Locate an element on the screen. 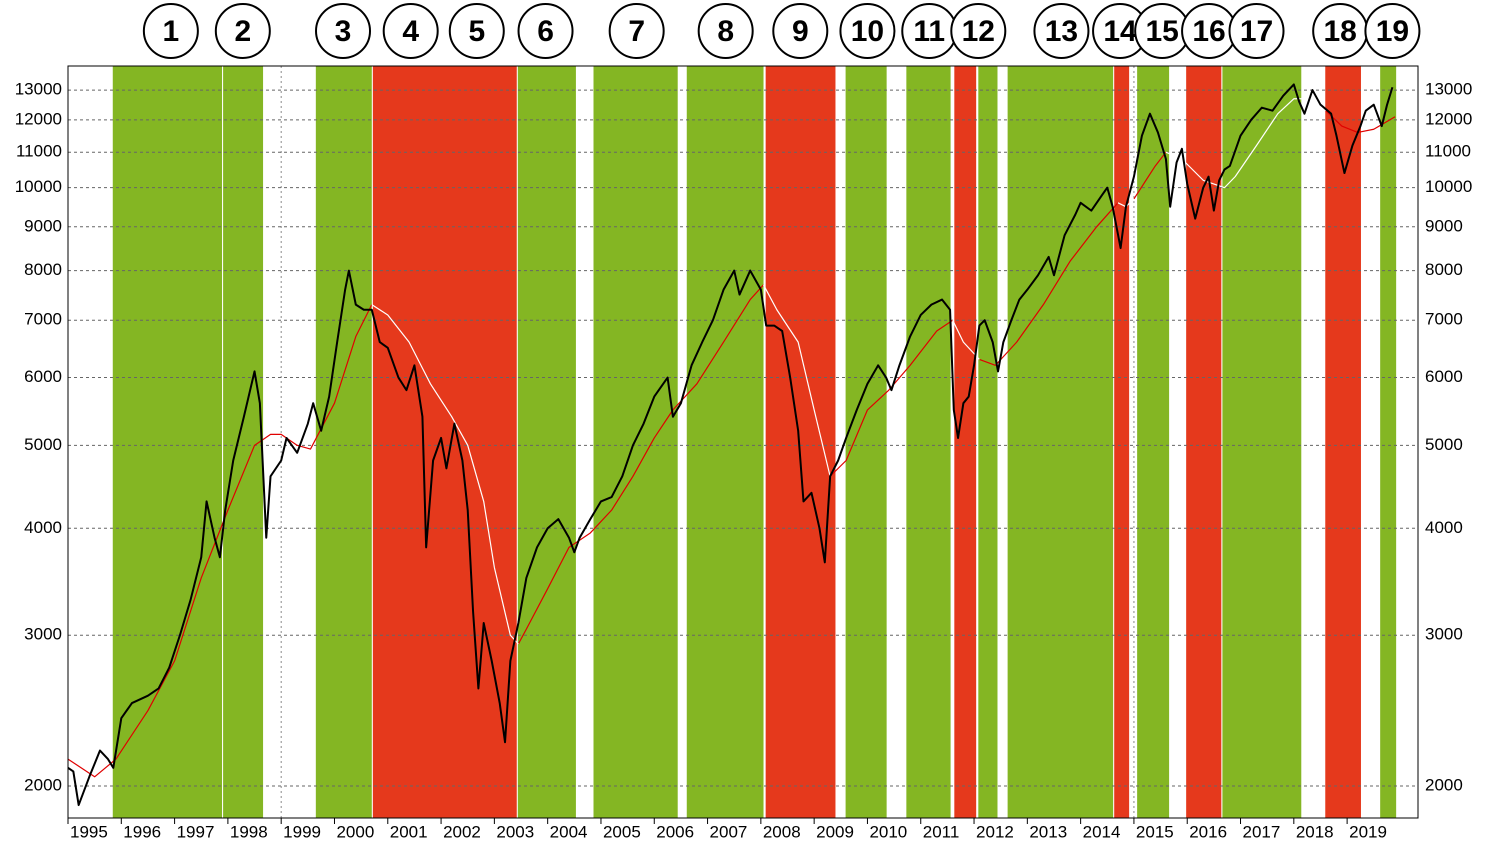  y-tick-label-right: 7000 is located at coordinates (1444, 319).